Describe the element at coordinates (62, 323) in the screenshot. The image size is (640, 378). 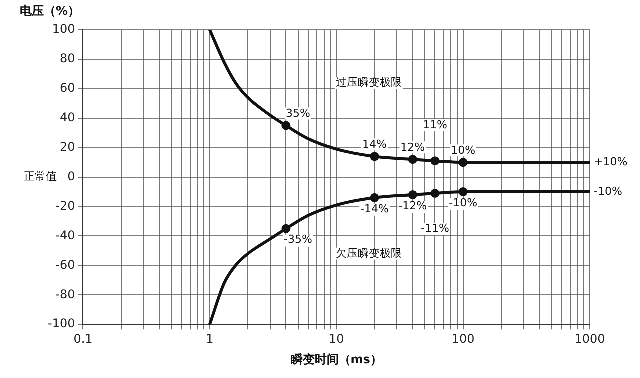
I see `y-tick-label: -100` at that location.